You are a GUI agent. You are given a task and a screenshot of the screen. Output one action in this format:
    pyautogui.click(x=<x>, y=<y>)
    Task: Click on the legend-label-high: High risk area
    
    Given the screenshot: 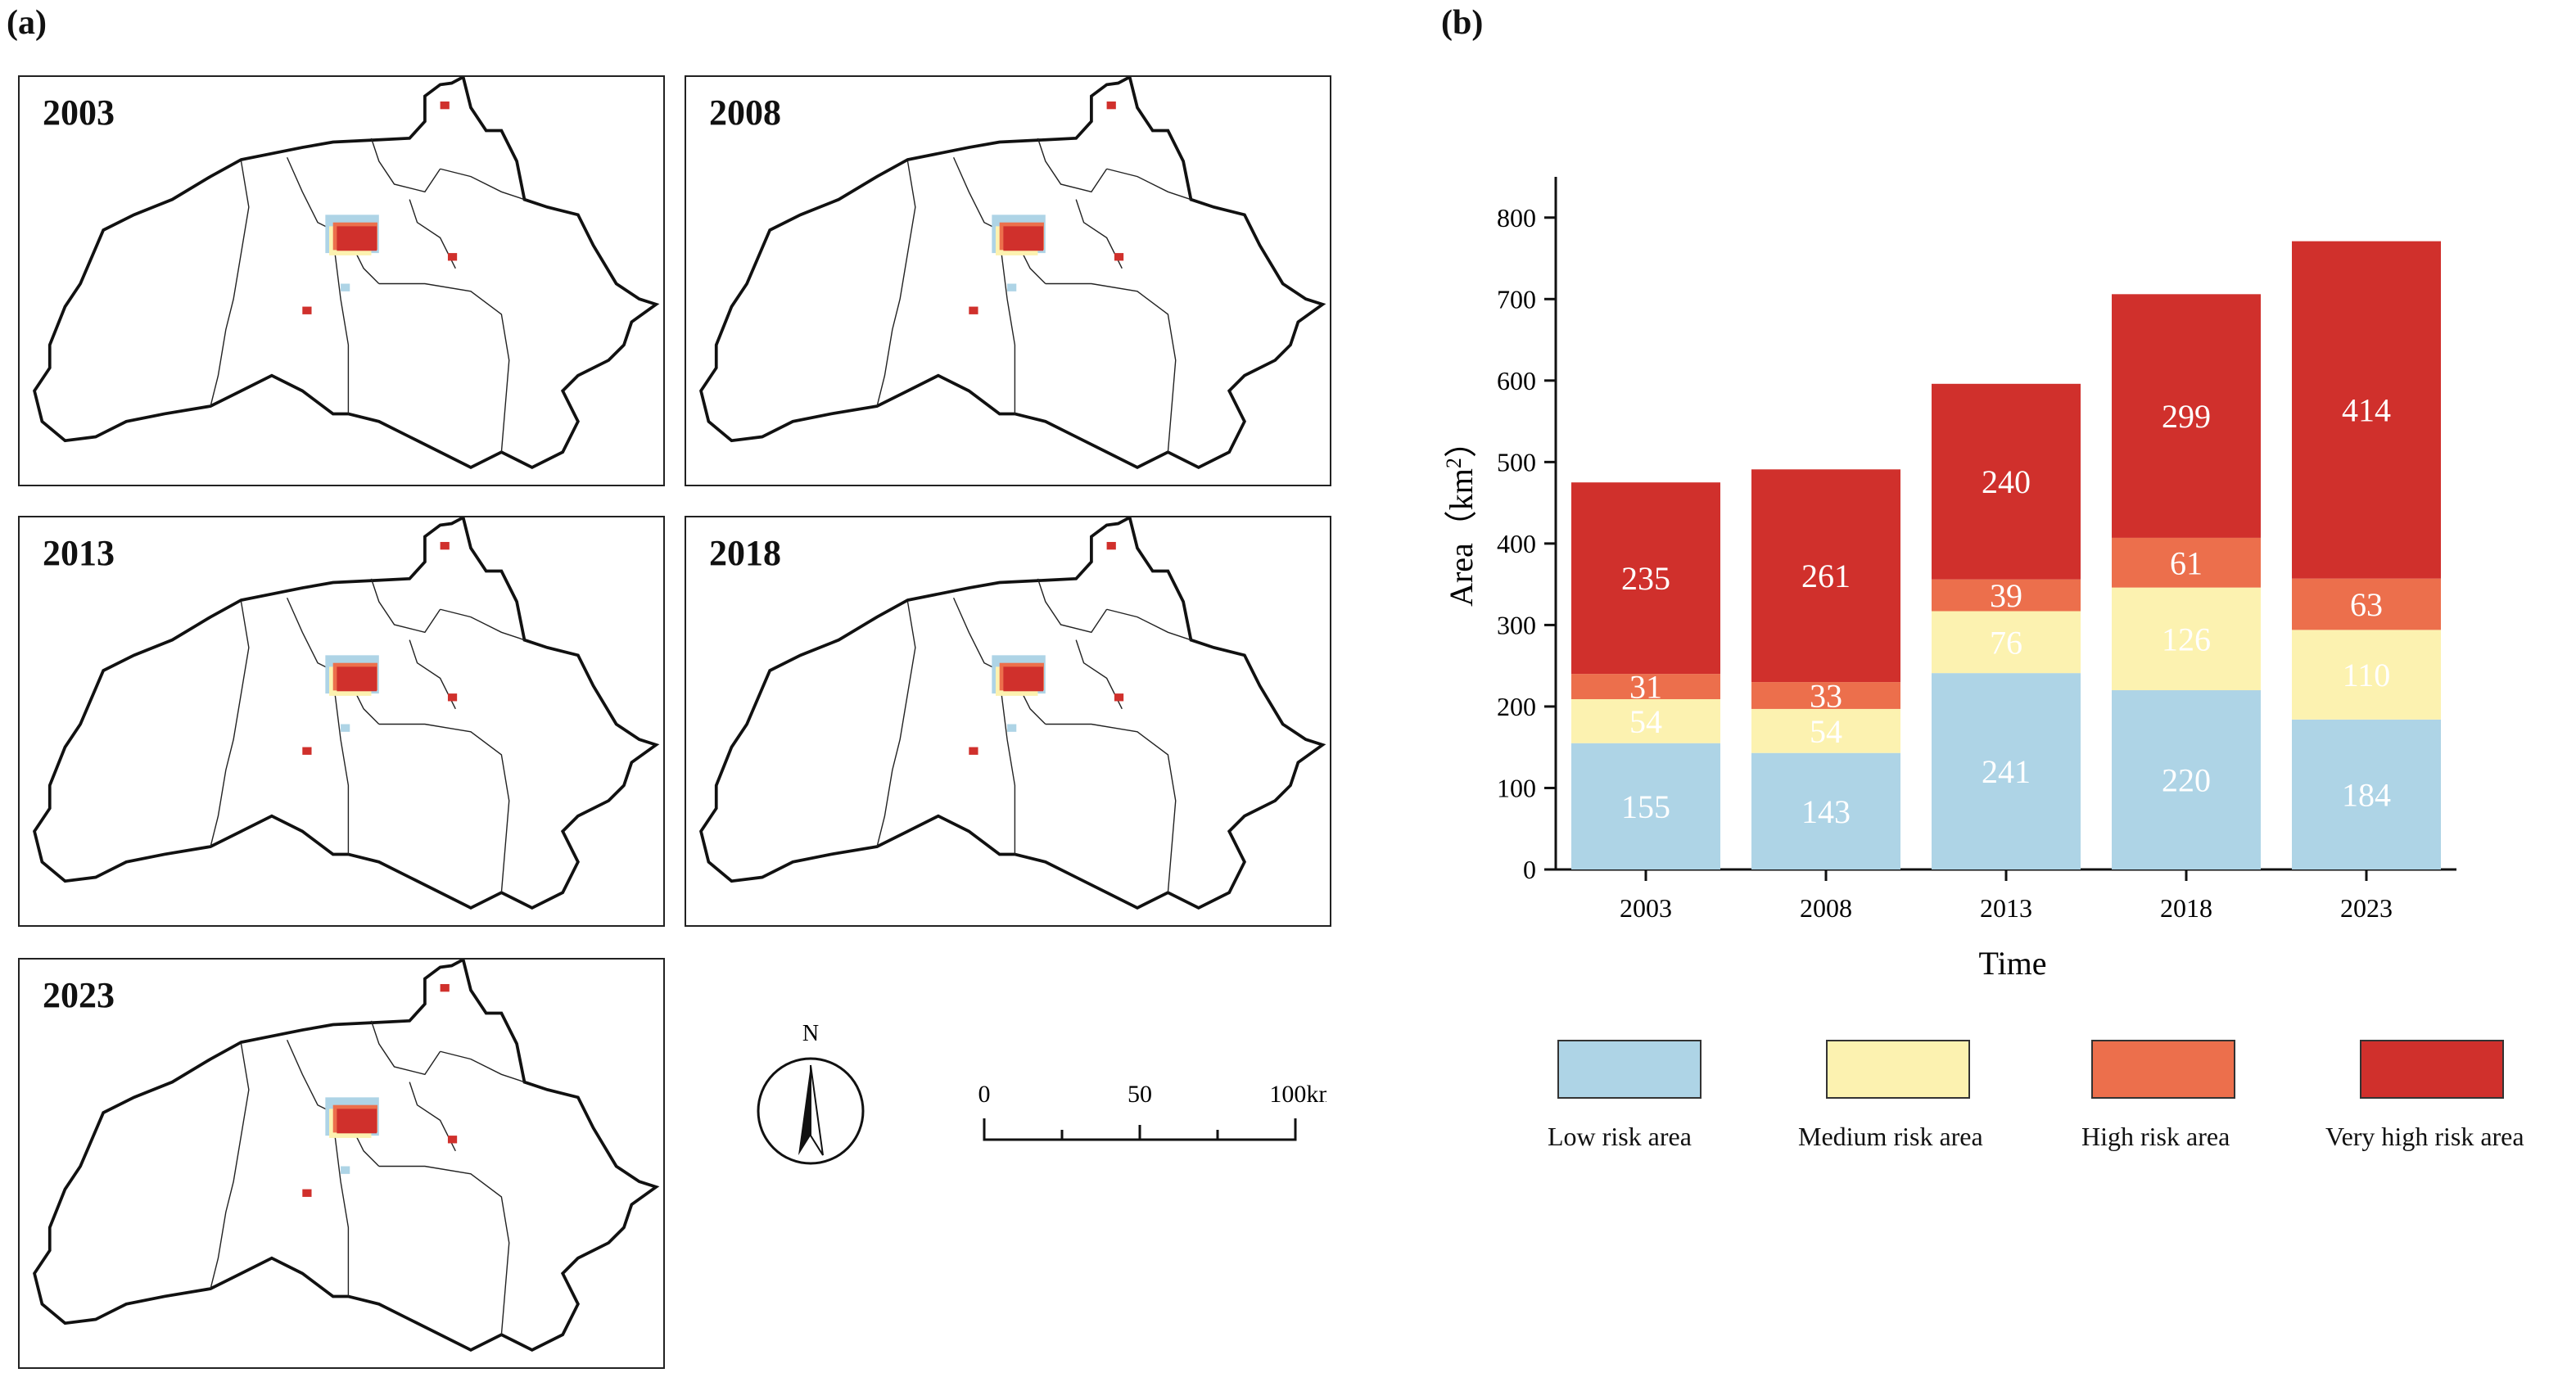 What is the action you would take?
    pyautogui.click(x=2155, y=1136)
    